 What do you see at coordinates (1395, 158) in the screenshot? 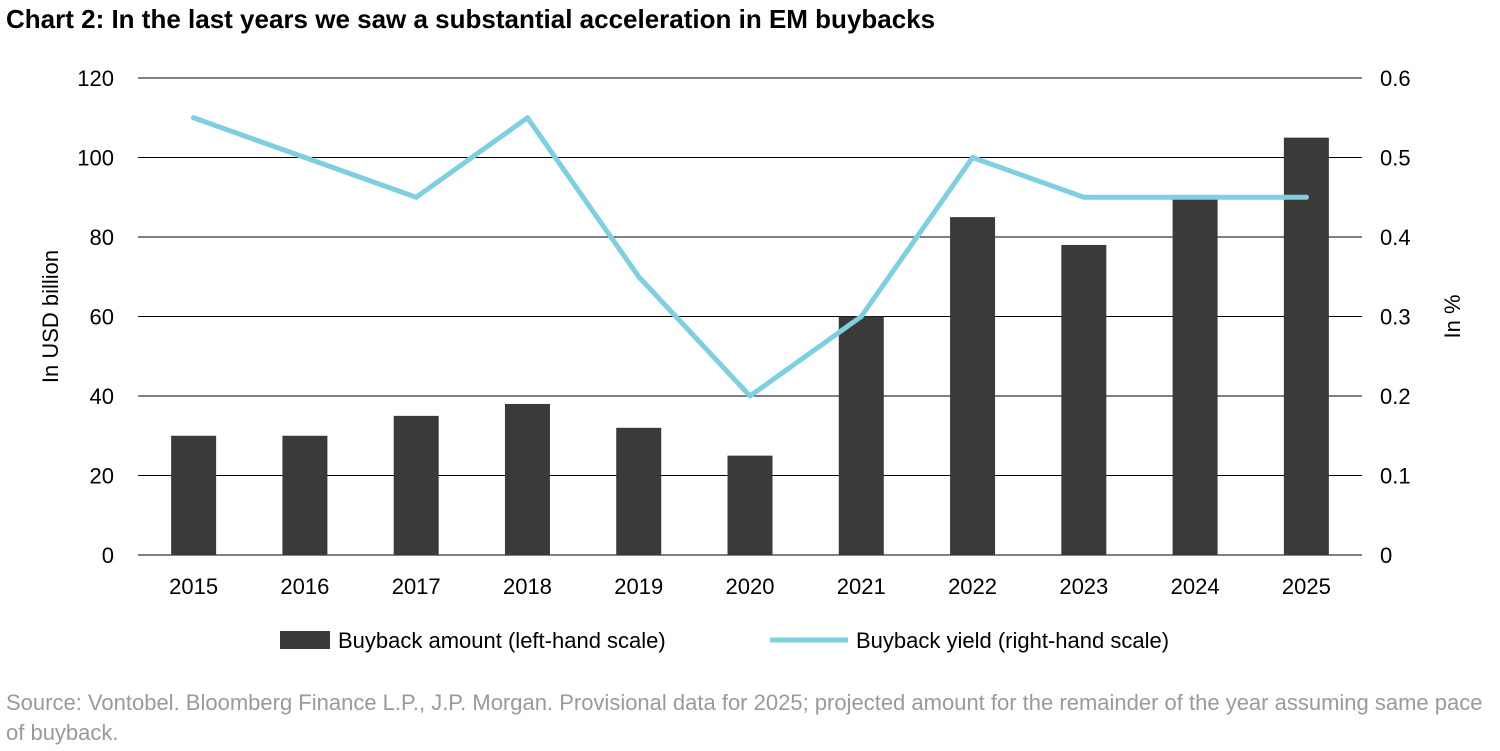
I see `y2-tick-label: 0.5` at bounding box center [1395, 158].